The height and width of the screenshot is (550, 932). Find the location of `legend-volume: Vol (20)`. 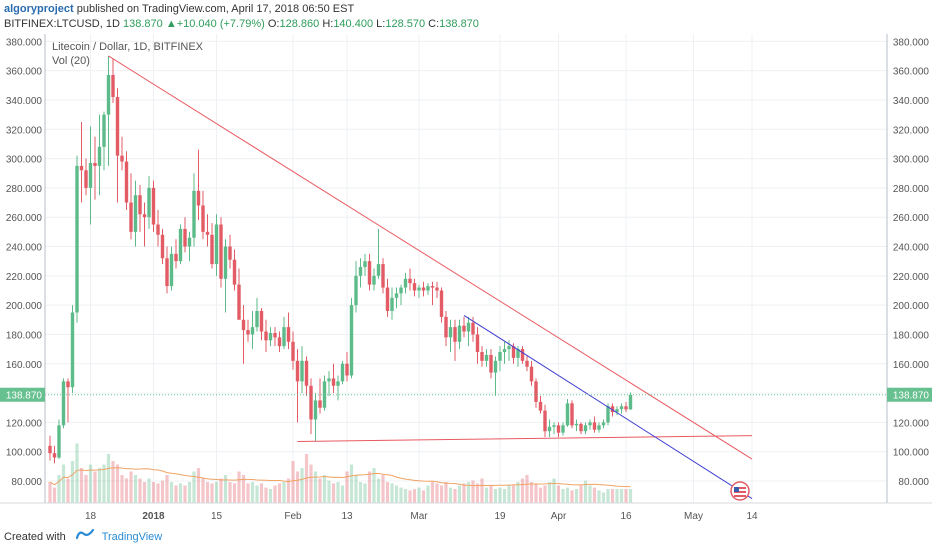

legend-volume: Vol (20) is located at coordinates (71, 61).